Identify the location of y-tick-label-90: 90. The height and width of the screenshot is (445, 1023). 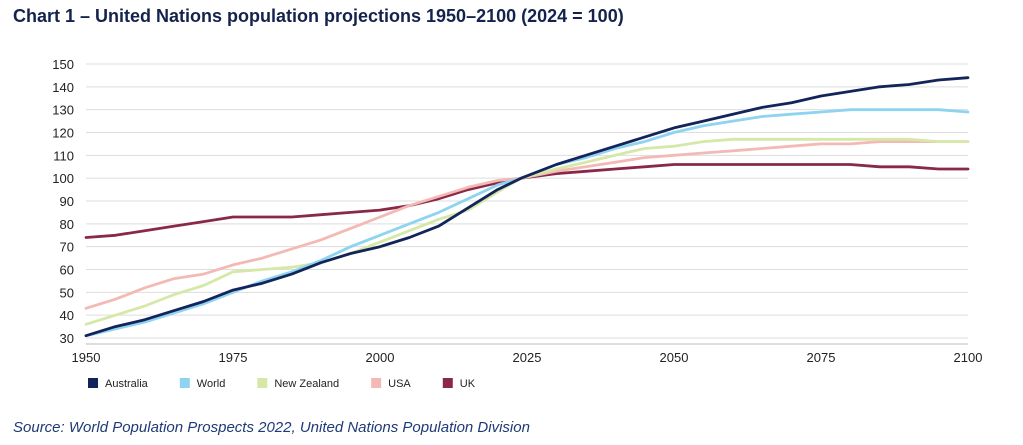
(67, 201).